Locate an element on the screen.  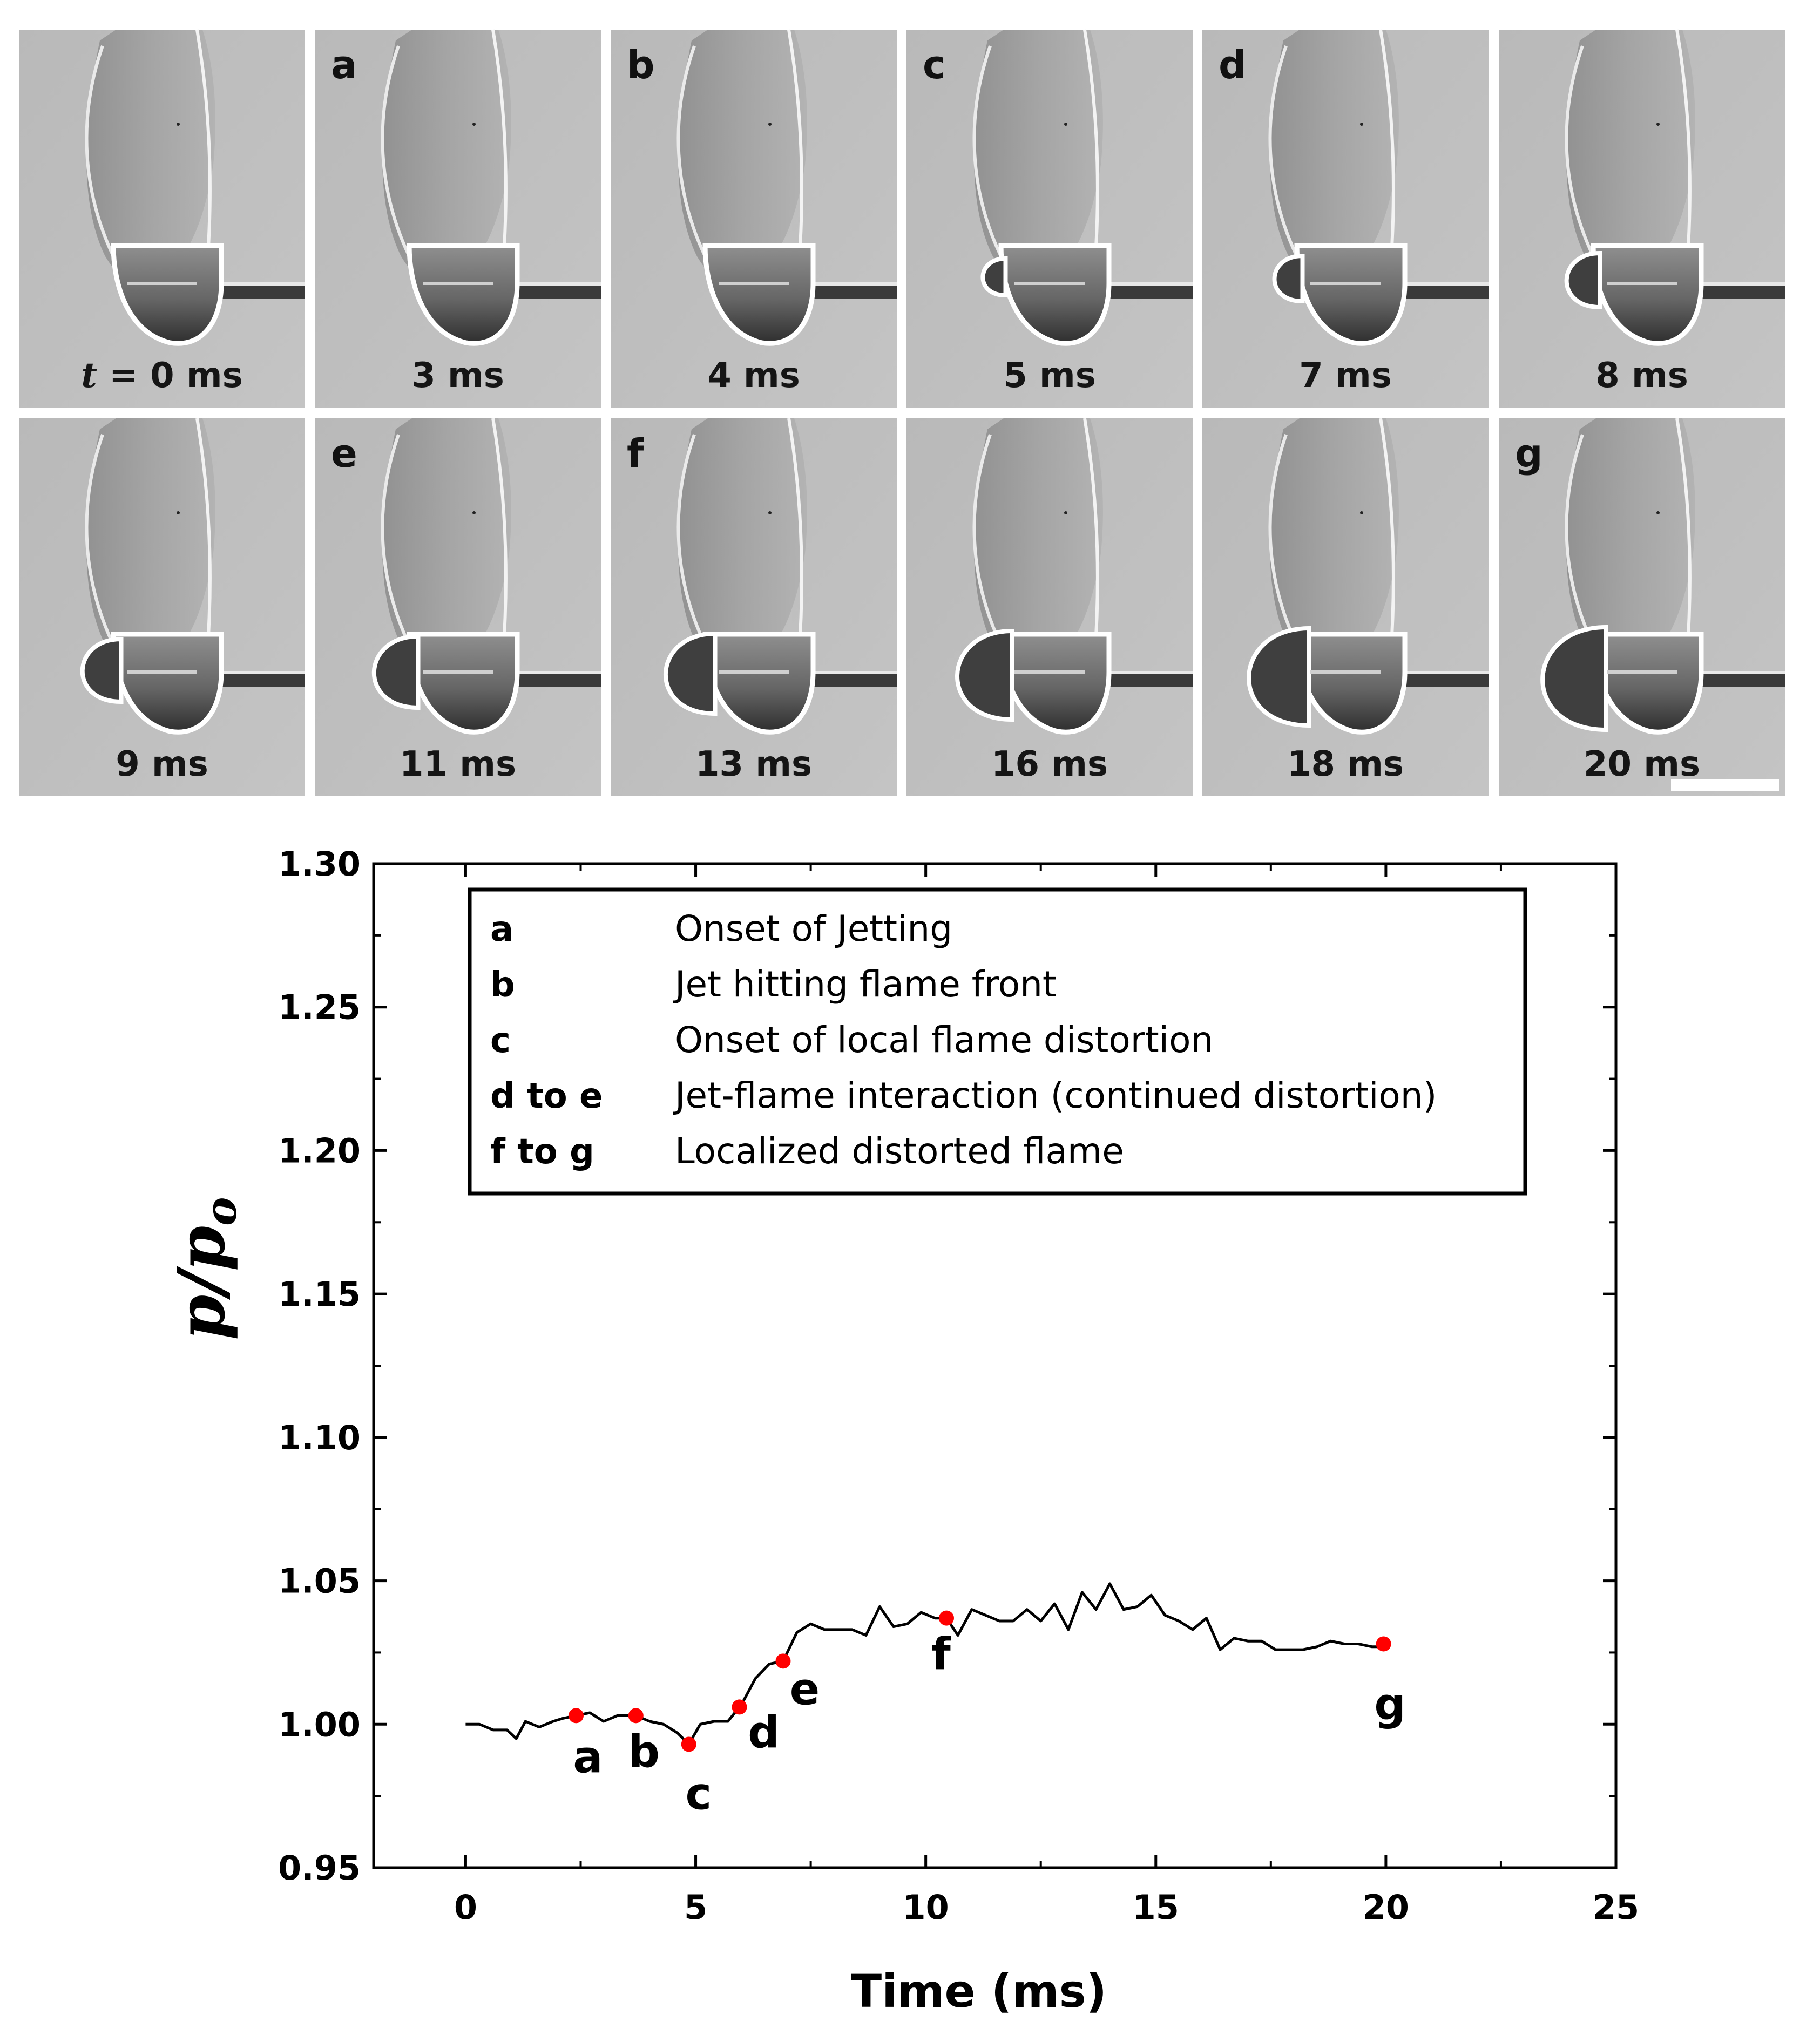
frame-time-label: 3 ms is located at coordinates (457, 376).